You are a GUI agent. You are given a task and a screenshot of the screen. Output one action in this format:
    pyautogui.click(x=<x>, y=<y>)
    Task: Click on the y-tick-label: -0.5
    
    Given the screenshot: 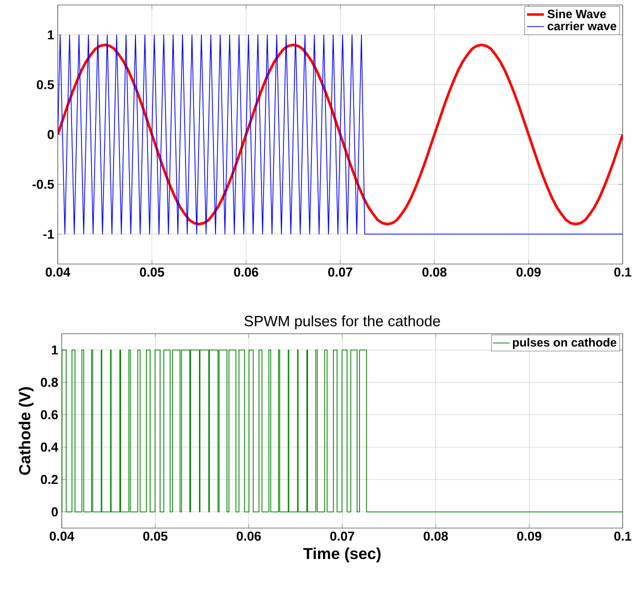 What is the action you would take?
    pyautogui.click(x=43, y=184)
    